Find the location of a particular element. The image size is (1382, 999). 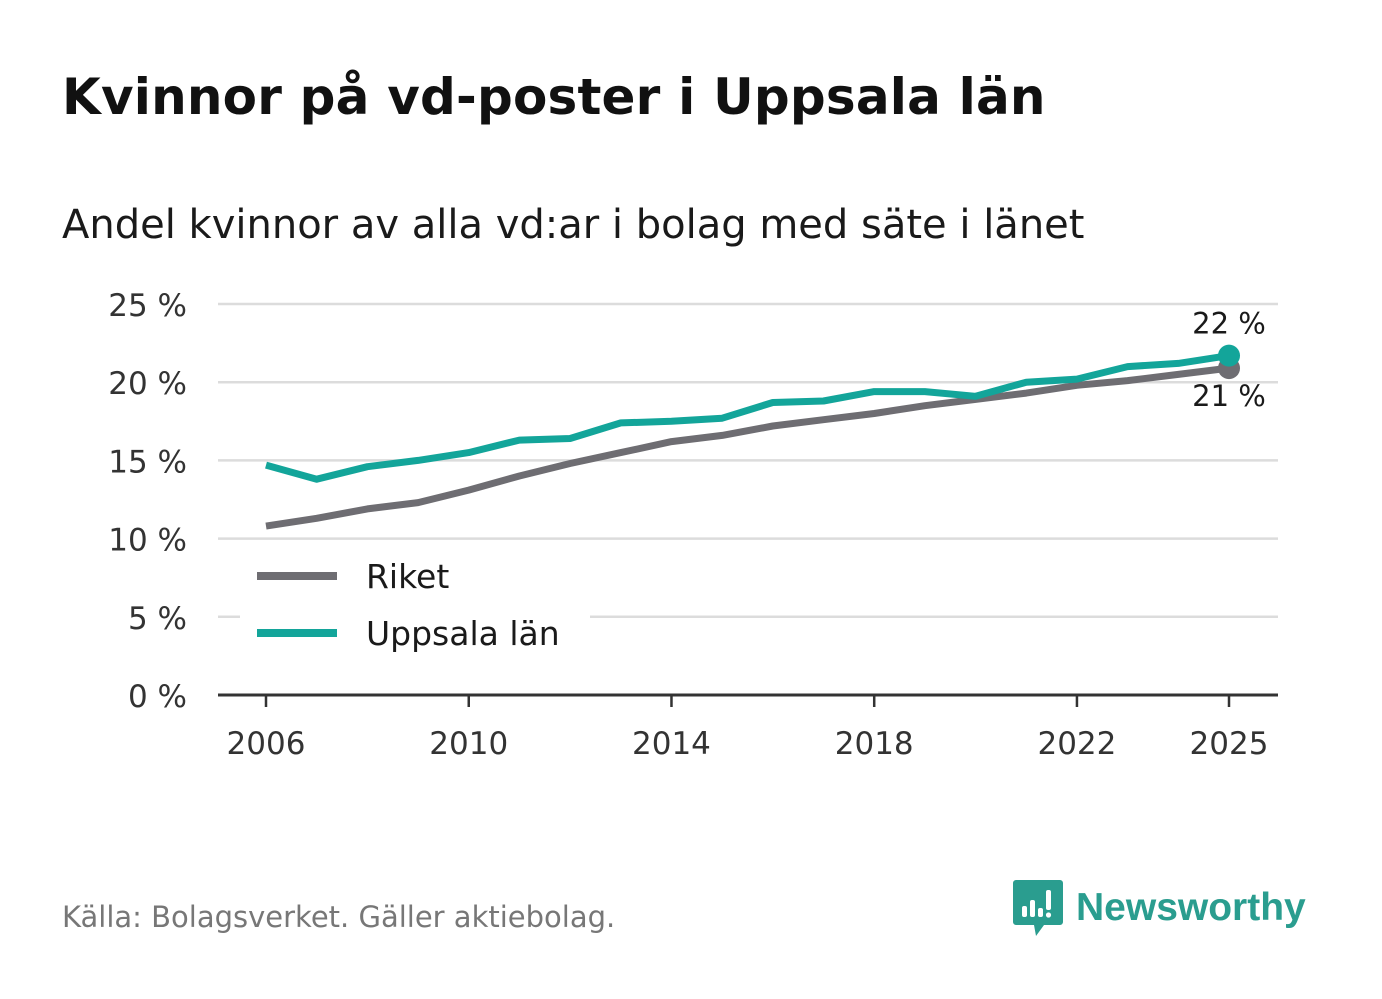

y-tick-label-20: 20 % is located at coordinates (147, 384).